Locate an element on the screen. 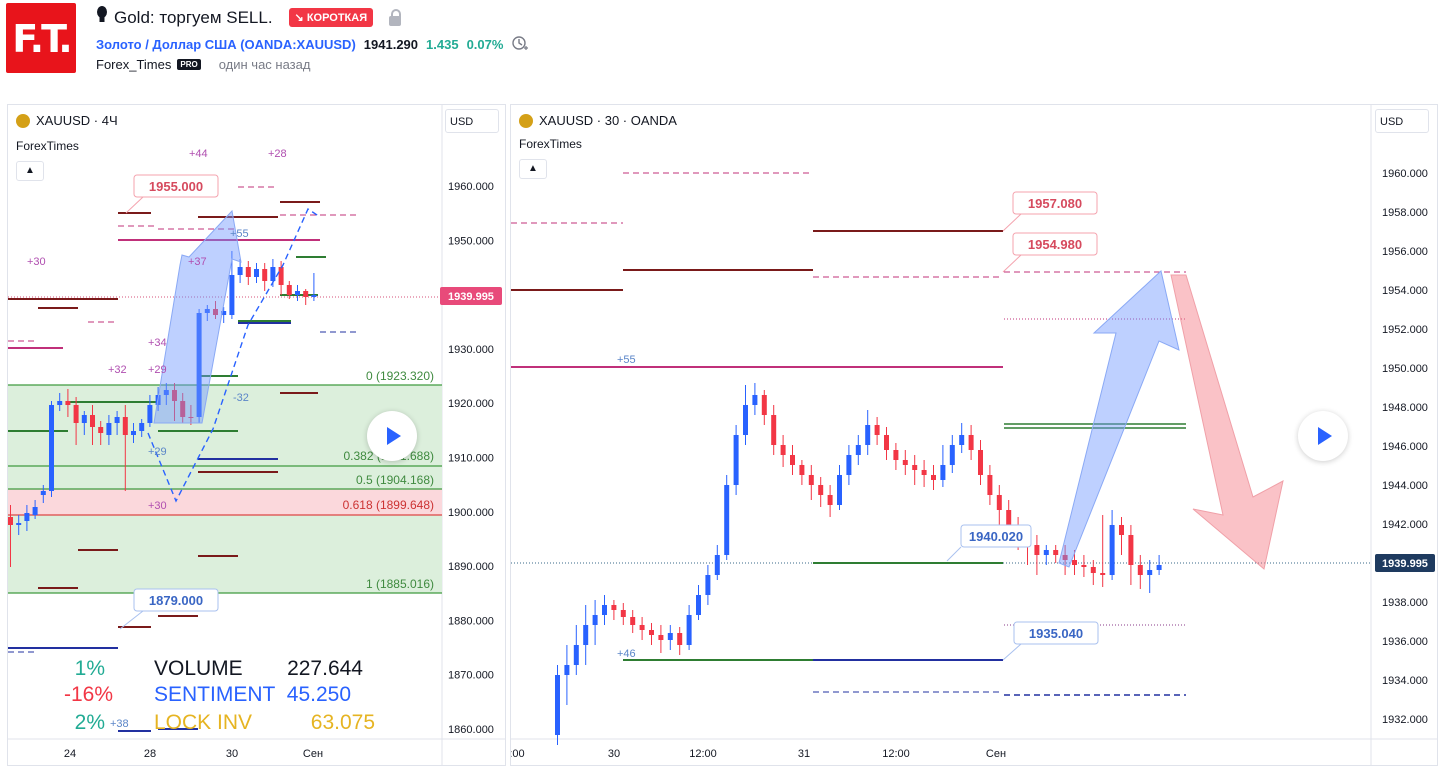 Image resolution: width=1444 pixels, height=774 pixels. short-badge: ↘ КОРОТКАЯ is located at coordinates (331, 17).